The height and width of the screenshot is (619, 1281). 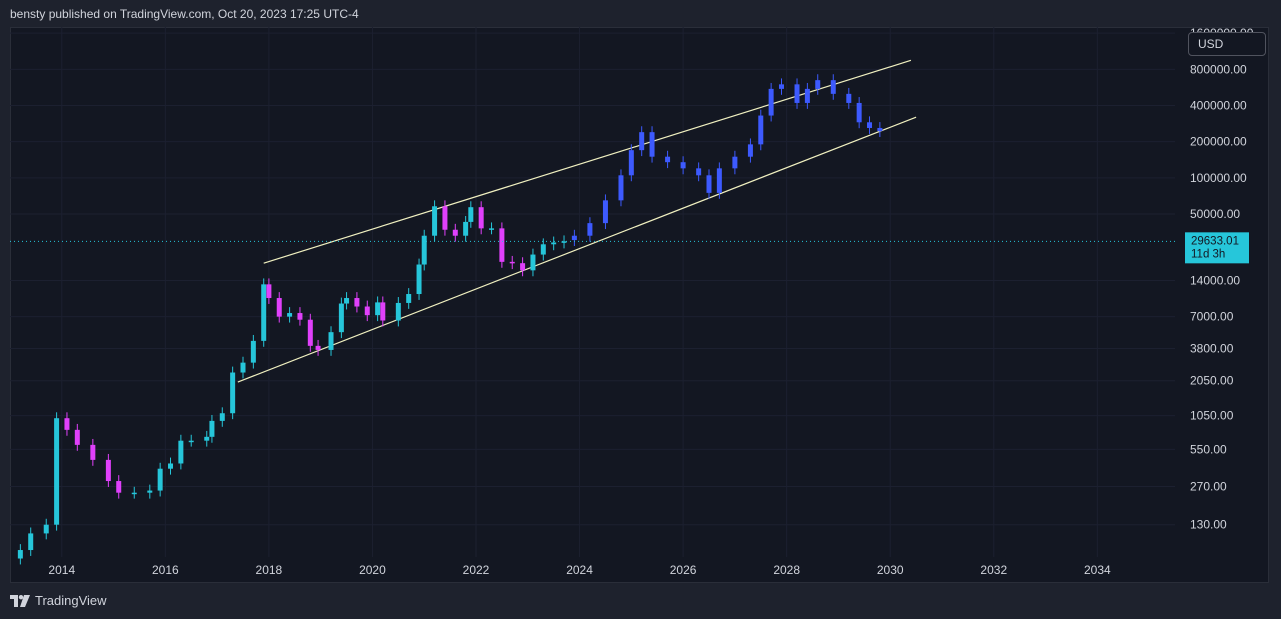 I want to click on y-tick-label: 100000.00, so click(x=1218, y=178).